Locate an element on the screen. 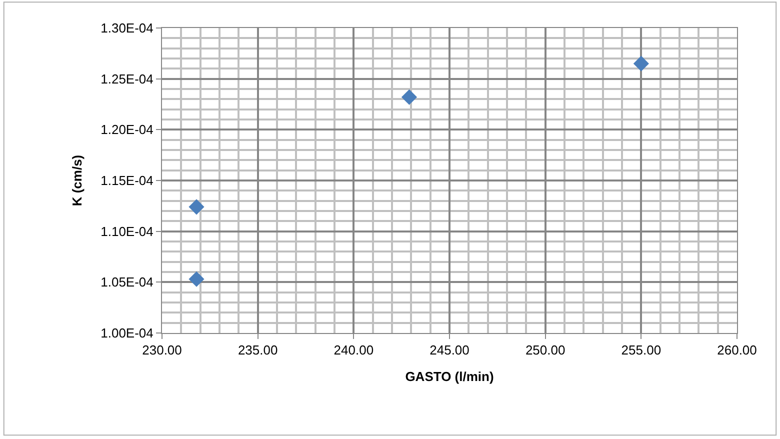 The width and height of the screenshot is (780, 439). x-tick-label: 230.00 is located at coordinates (162, 350).